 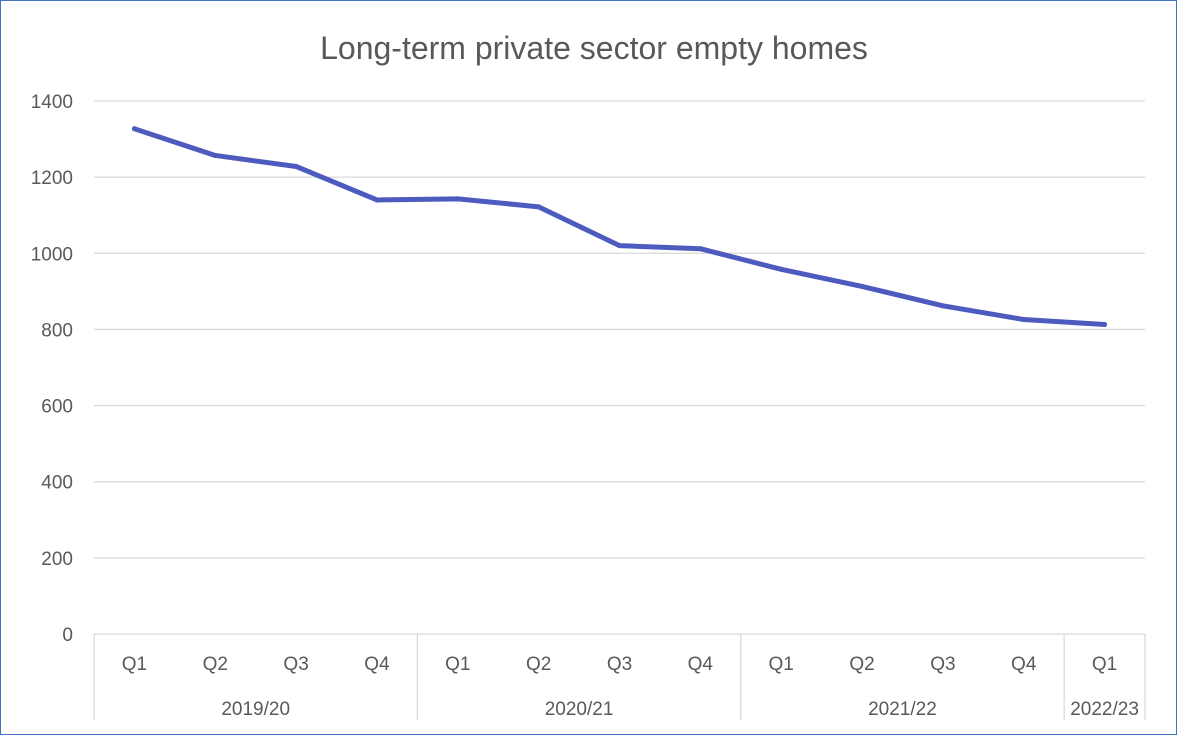 What do you see at coordinates (57, 559) in the screenshot?
I see `y-tick-label: 200` at bounding box center [57, 559].